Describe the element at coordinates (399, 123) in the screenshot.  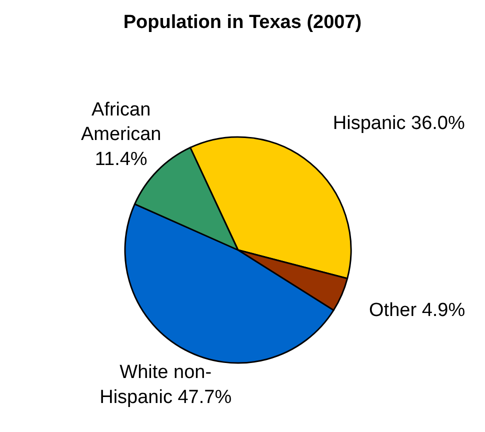
I see `slice-label: Hispanic 36.0%` at that location.